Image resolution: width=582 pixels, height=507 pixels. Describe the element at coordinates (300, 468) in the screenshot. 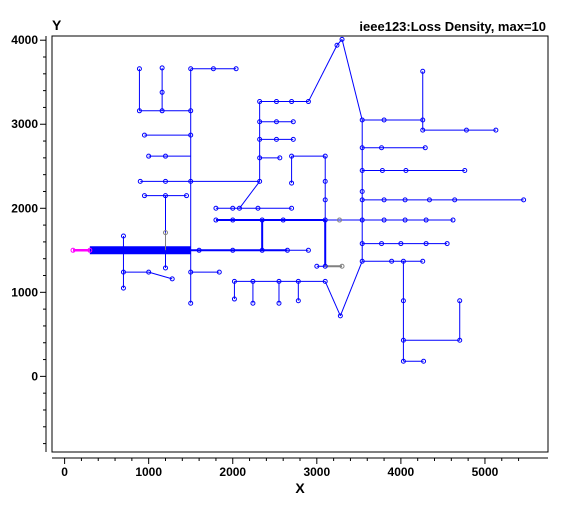

I see `x-axis: 0 1000 2000 3000 4000 5000` at that location.